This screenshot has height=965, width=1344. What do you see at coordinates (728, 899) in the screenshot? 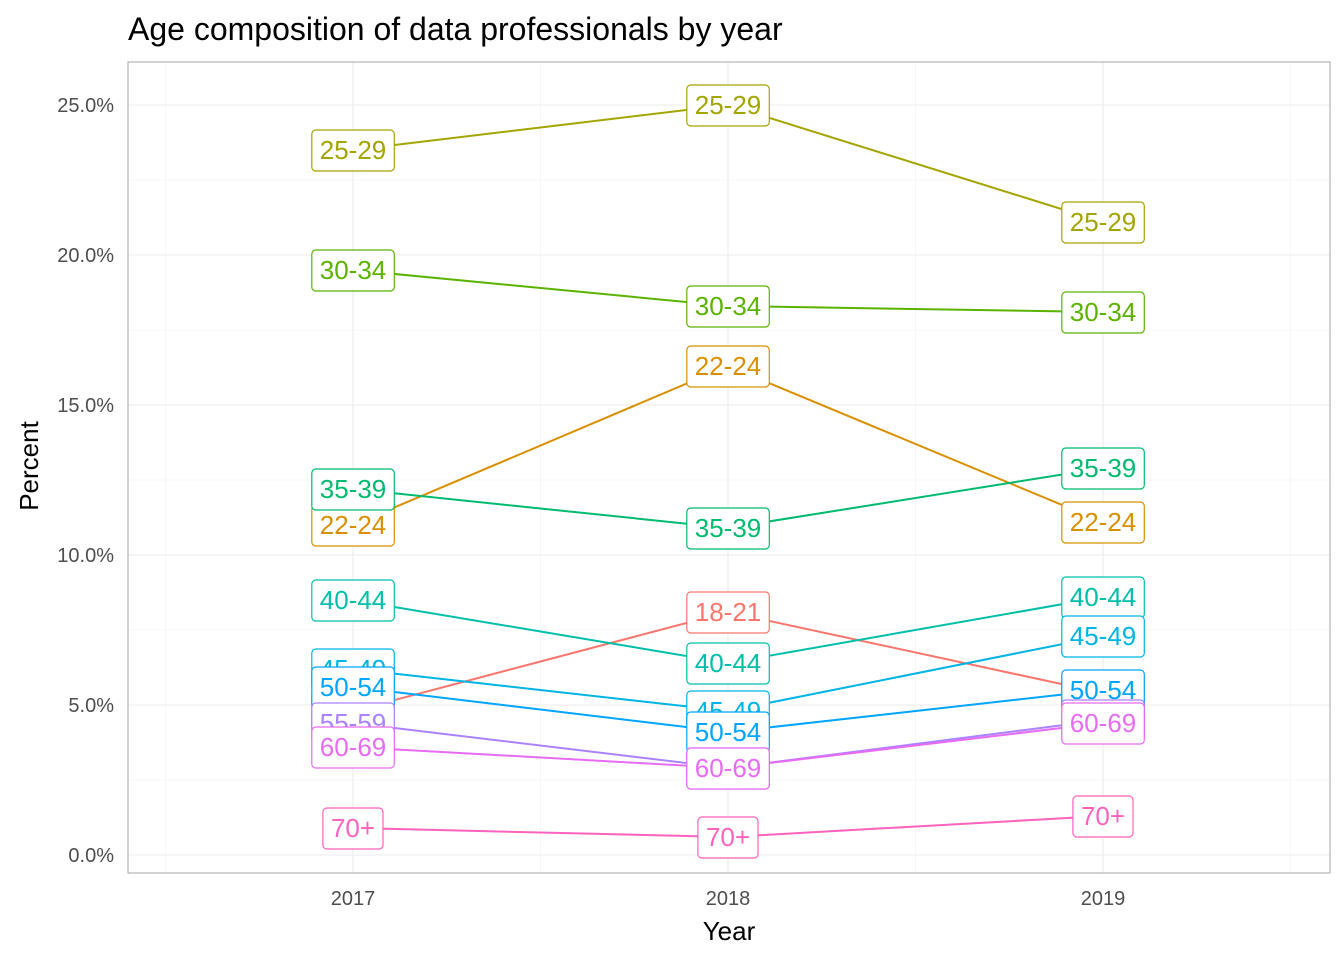
I see `x-tick-label: 2018` at bounding box center [728, 899].